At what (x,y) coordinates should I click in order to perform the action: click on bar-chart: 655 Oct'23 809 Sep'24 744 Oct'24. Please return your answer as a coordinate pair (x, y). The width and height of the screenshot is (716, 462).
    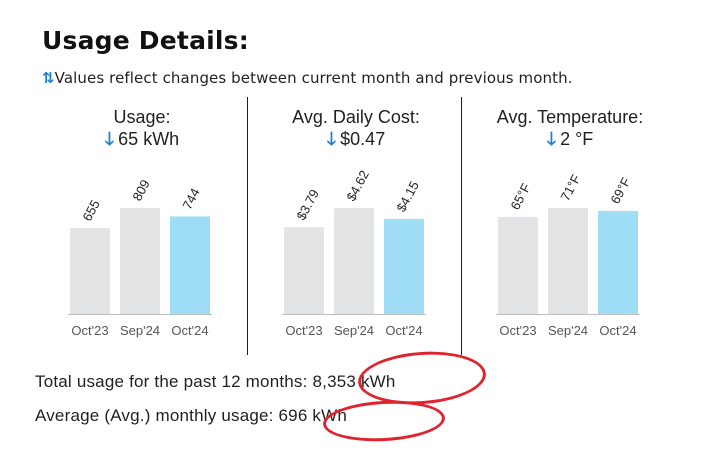
    Looking at the image, I should click on (140, 257).